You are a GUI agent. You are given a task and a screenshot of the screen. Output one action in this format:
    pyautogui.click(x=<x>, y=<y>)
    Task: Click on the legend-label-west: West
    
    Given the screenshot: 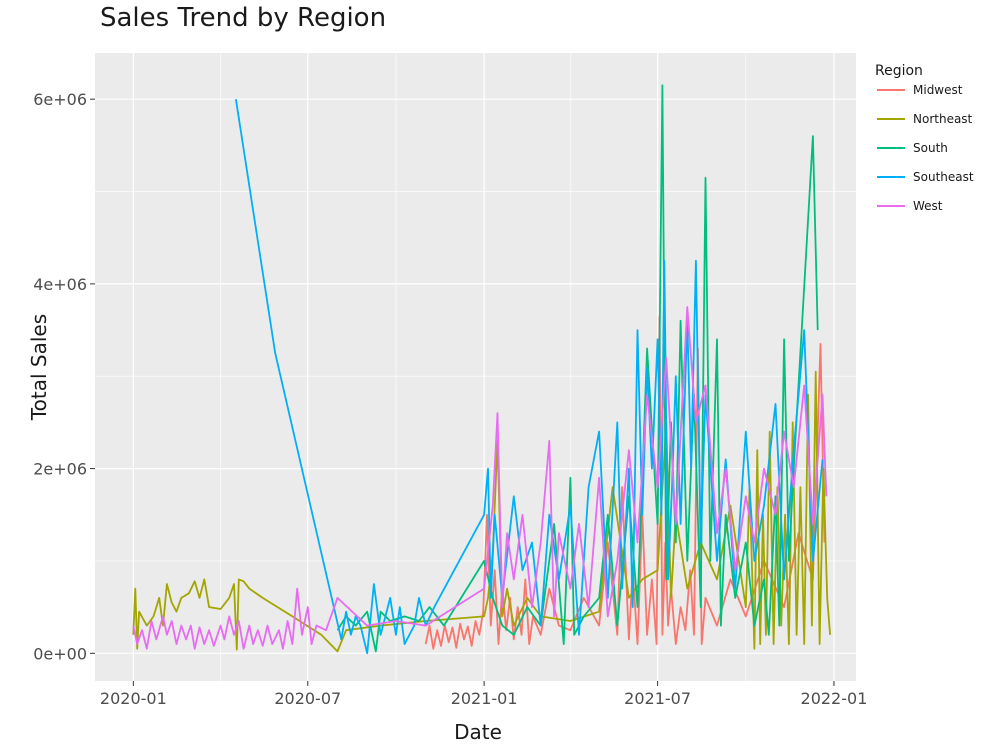 What is the action you would take?
    pyautogui.click(x=928, y=206)
    